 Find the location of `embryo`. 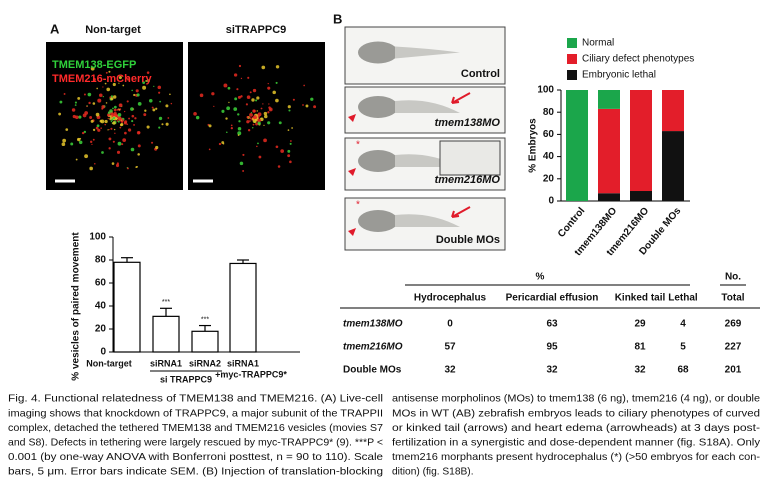

embryo is located at coordinates (378, 107).